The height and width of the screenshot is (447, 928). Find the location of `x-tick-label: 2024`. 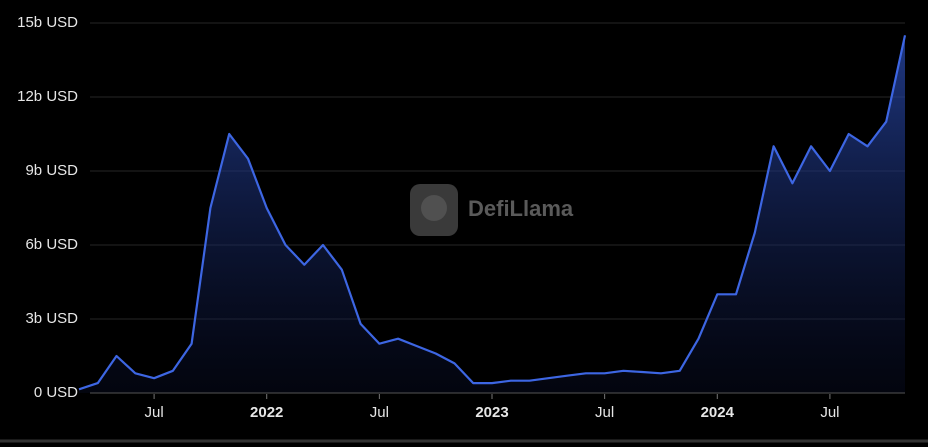

x-tick-label: 2024 is located at coordinates (718, 412).